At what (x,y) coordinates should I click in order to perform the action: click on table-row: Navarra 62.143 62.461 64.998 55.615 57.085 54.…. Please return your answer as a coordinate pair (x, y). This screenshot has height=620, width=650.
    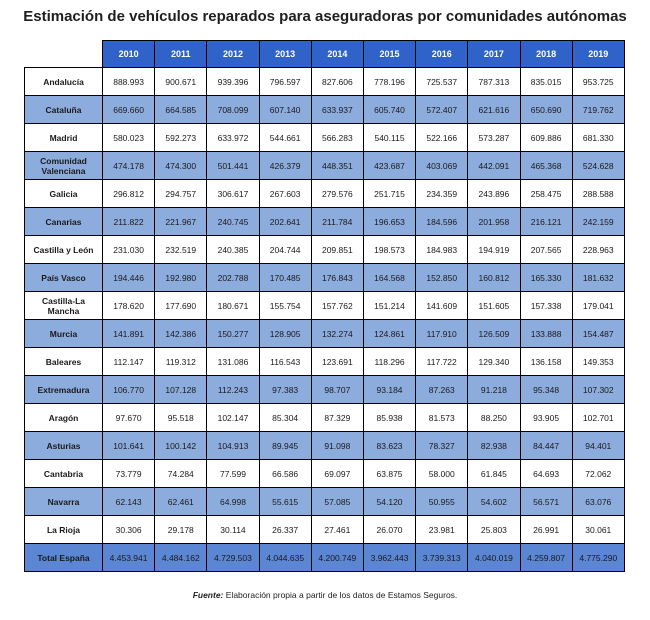
    Looking at the image, I should click on (324, 501).